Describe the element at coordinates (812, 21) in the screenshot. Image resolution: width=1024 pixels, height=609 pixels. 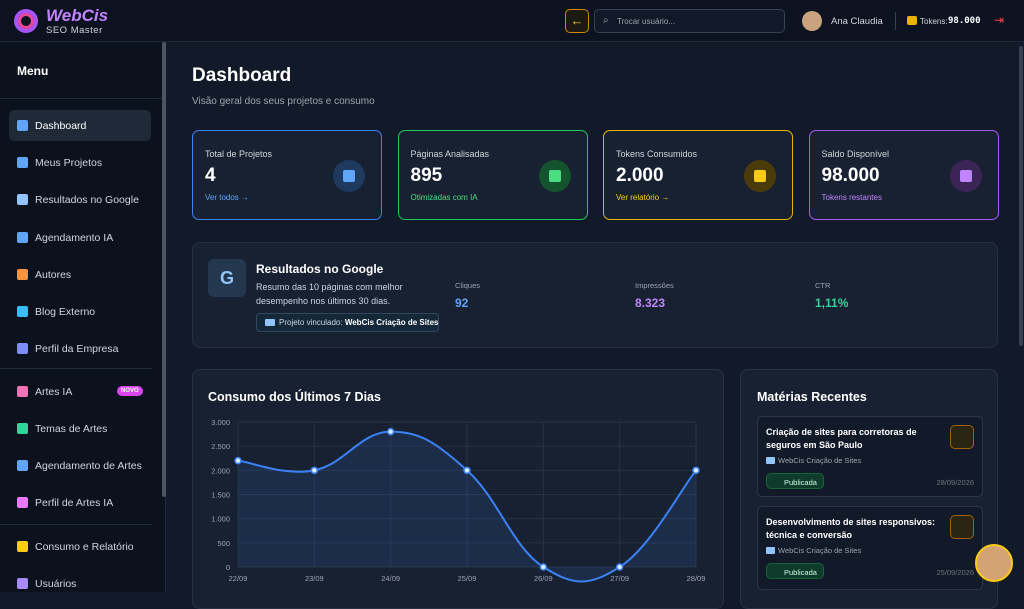
I see `avatar` at that location.